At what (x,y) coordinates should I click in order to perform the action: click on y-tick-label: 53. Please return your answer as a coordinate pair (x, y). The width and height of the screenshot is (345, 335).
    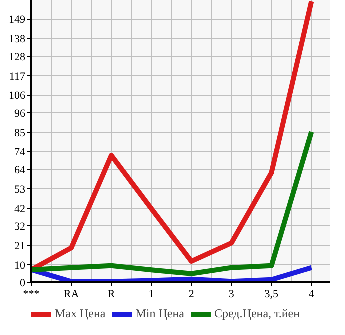
    Looking at the image, I should click on (20, 190).